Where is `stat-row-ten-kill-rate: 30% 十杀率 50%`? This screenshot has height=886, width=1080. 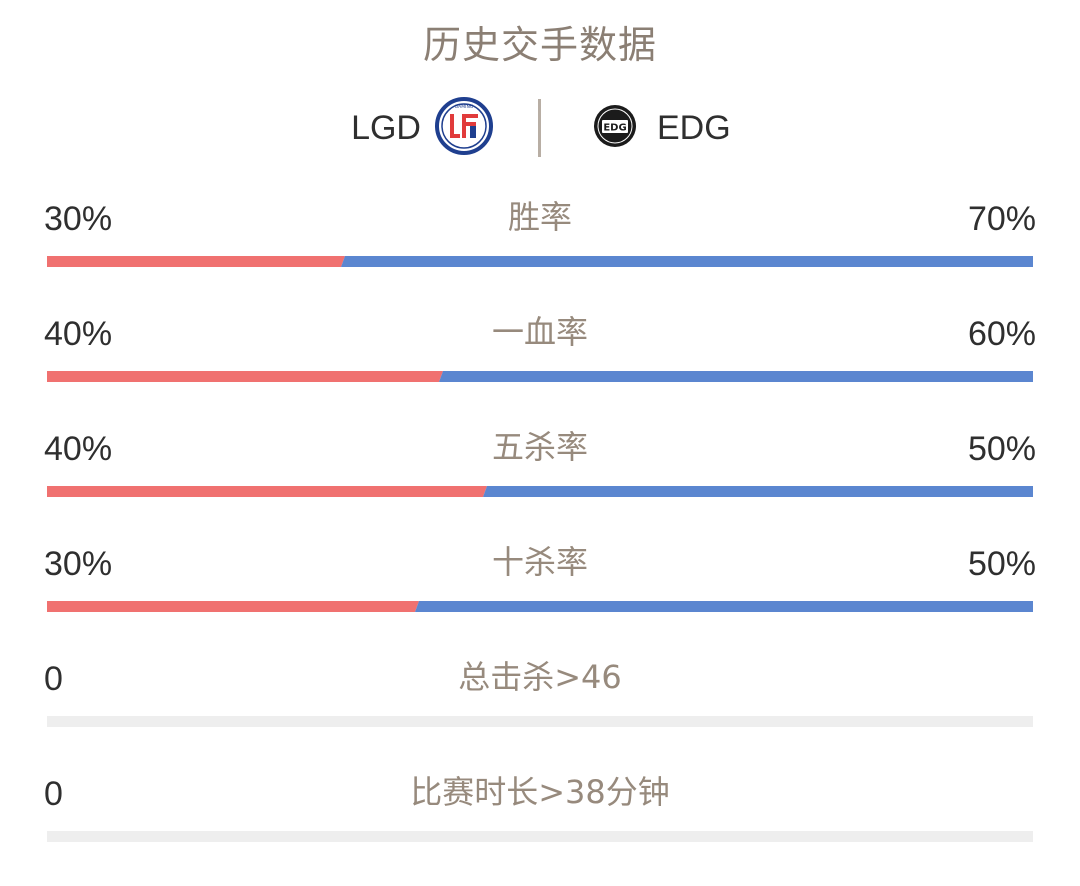
stat-row-ten-kill-rate: 30% 十杀率 50% is located at coordinates (540, 598).